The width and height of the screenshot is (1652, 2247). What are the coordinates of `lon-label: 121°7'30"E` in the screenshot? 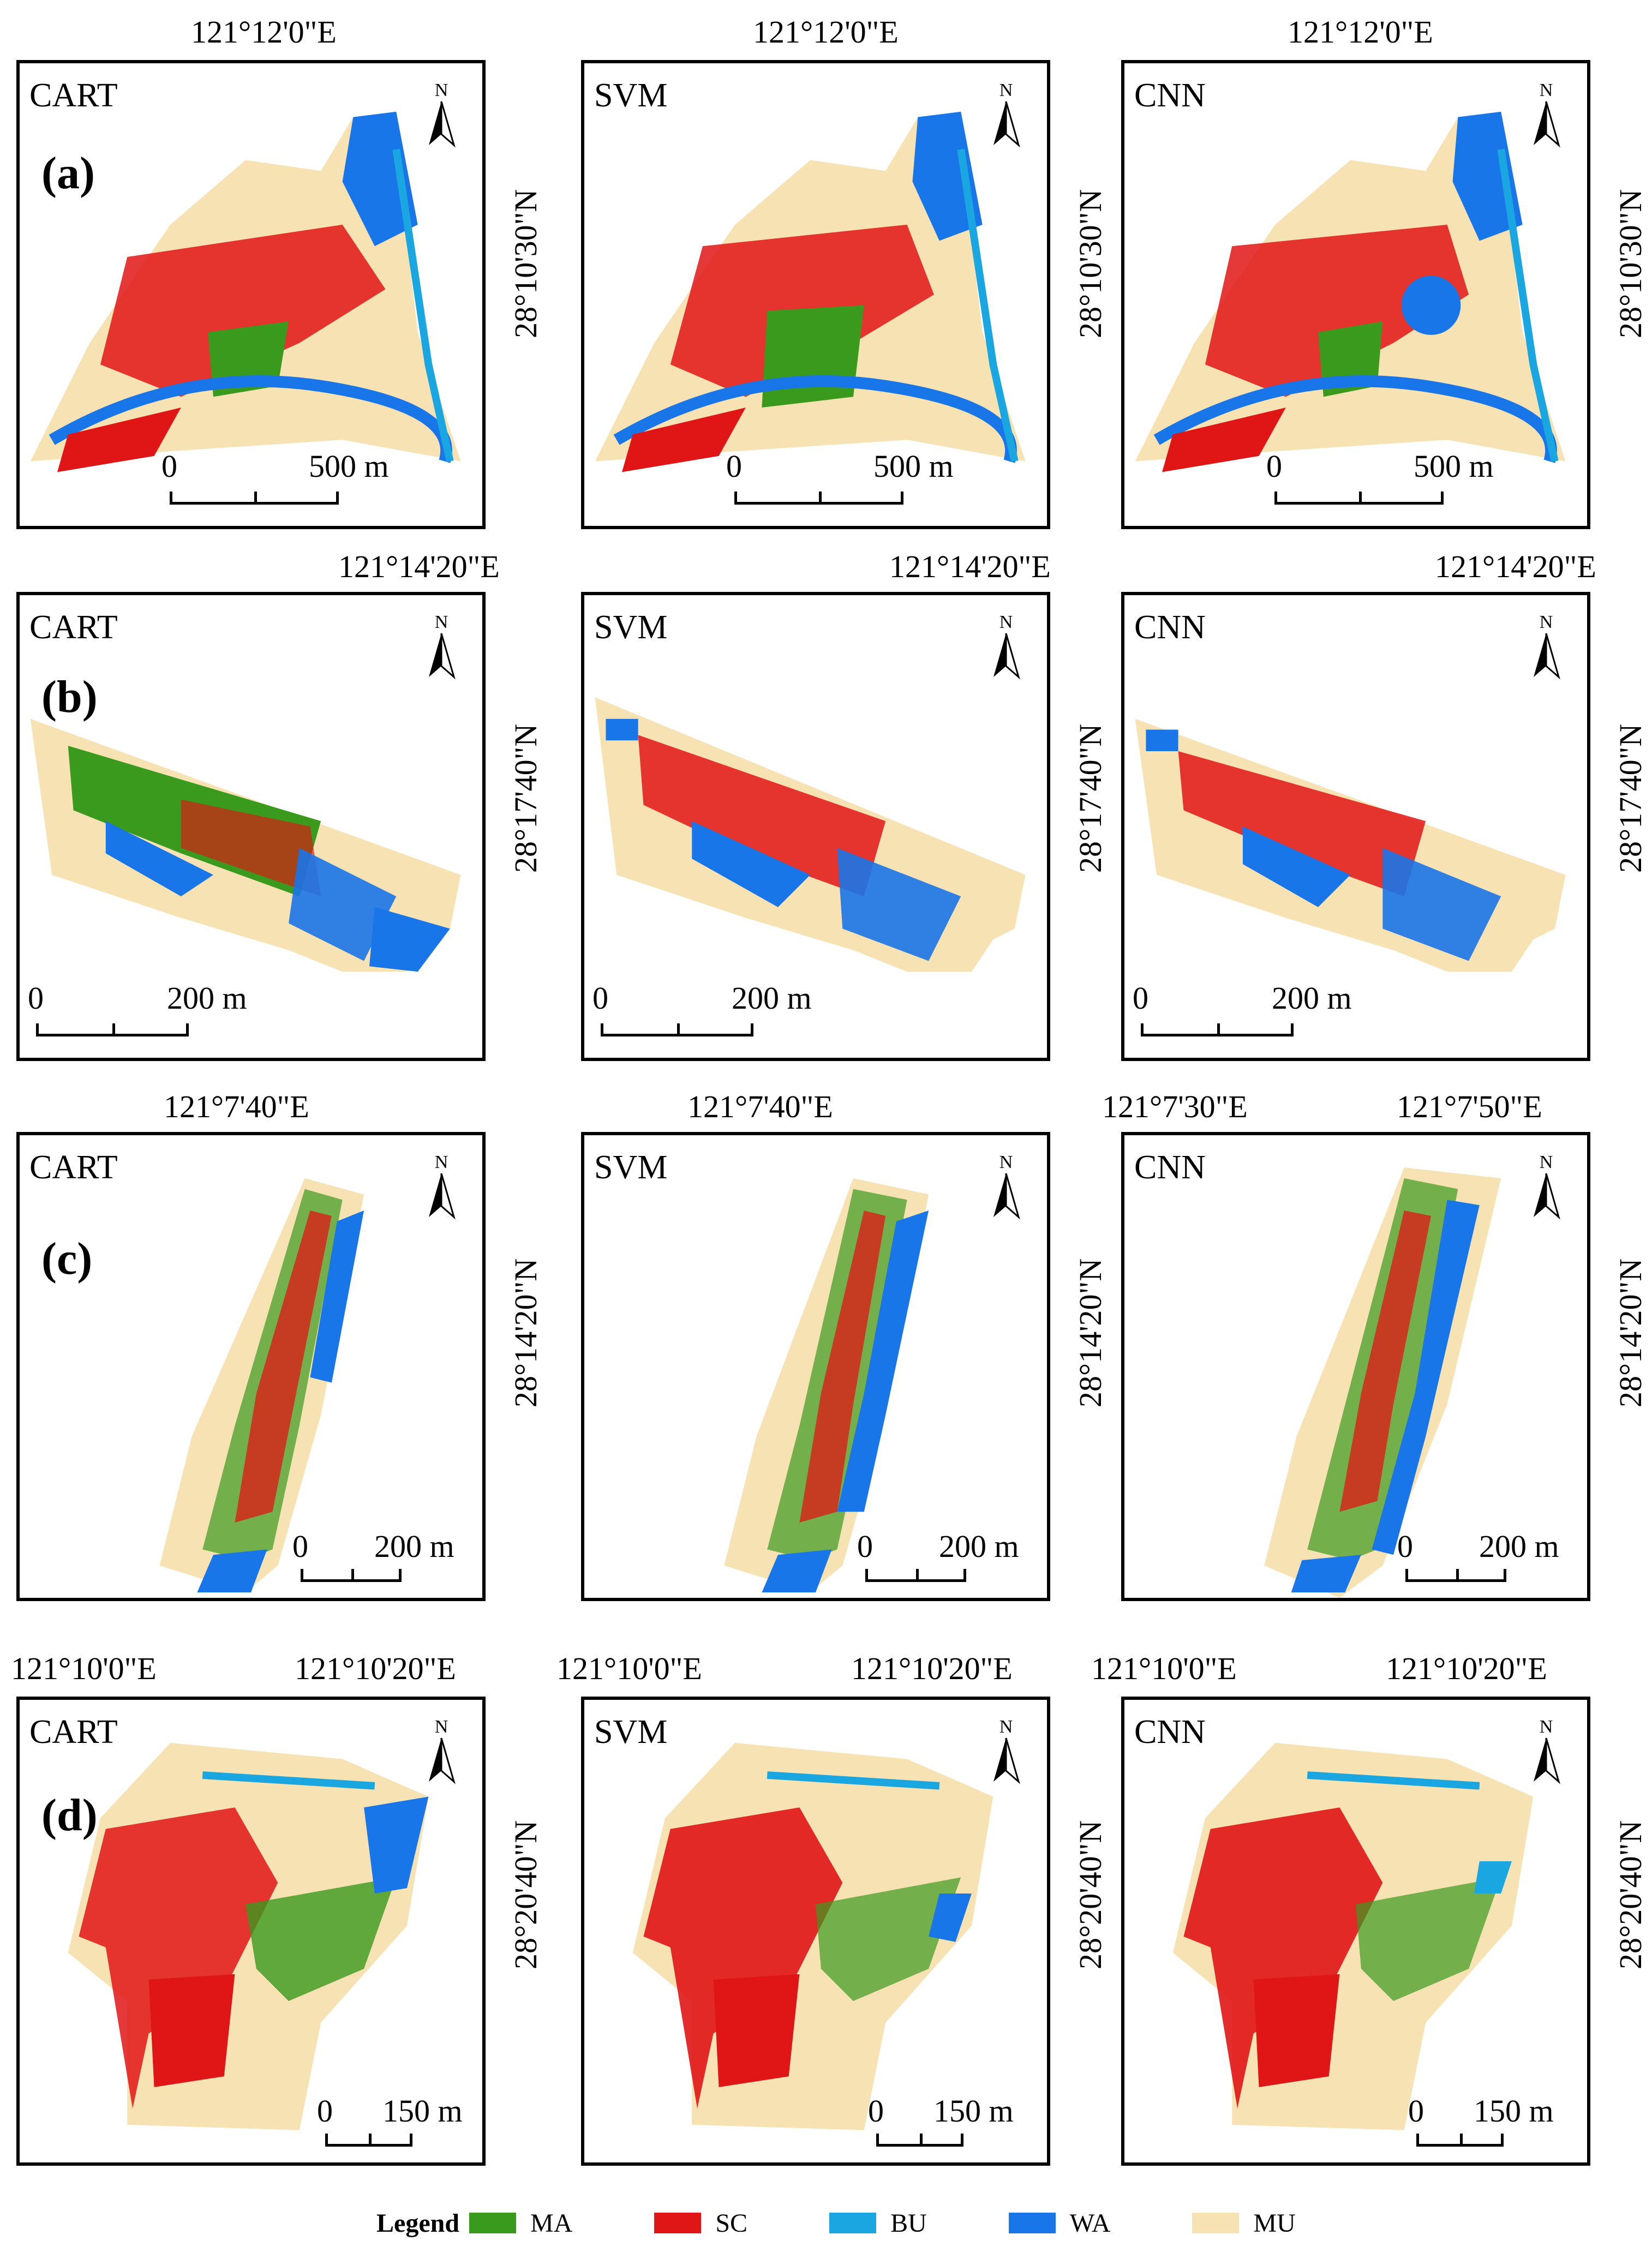 It's located at (1175, 1106).